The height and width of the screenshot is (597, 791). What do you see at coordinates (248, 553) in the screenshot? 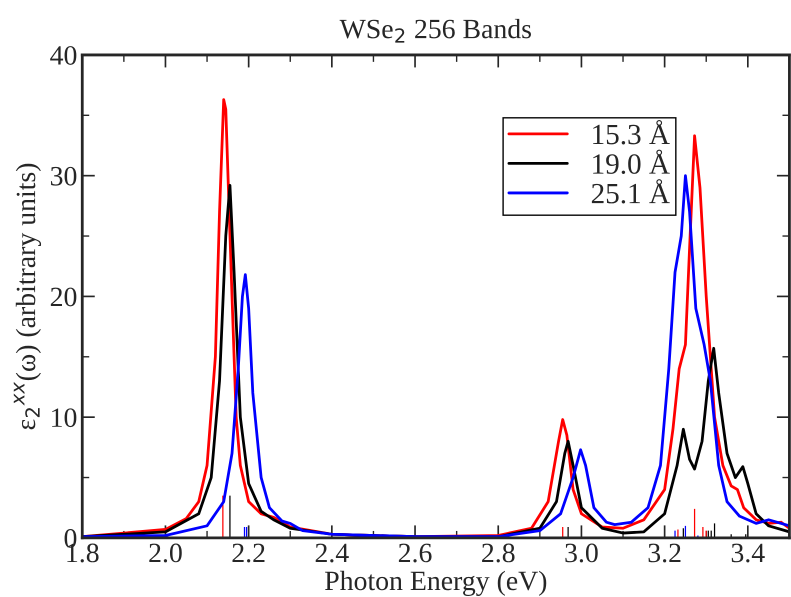
I see `x-tick-label: 2.2` at bounding box center [248, 553].